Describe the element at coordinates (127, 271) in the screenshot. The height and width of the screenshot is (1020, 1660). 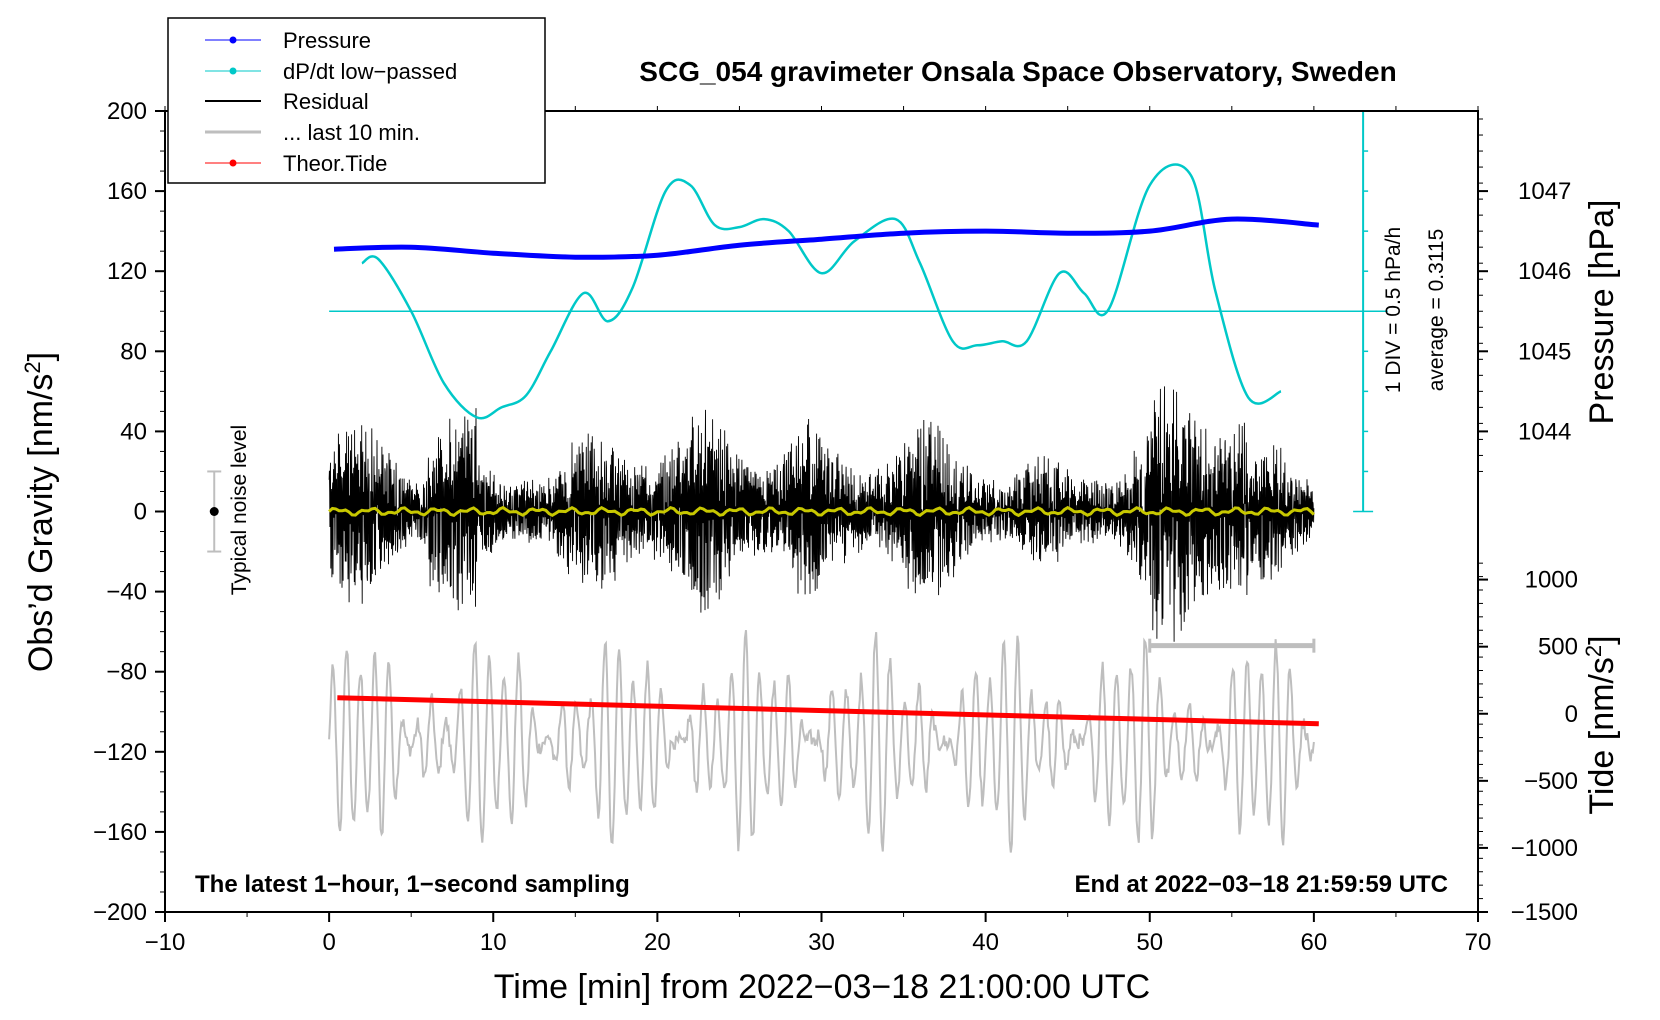
I see `y-tick-label: 120` at that location.